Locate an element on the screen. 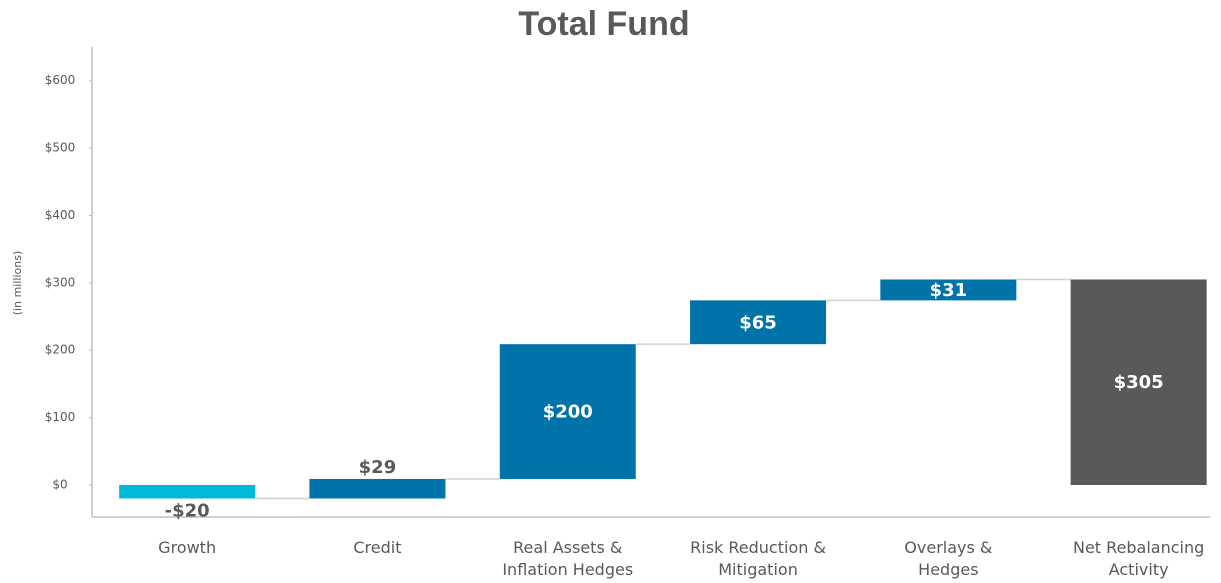 The width and height of the screenshot is (1221, 583). value-label: $31 is located at coordinates (949, 290).